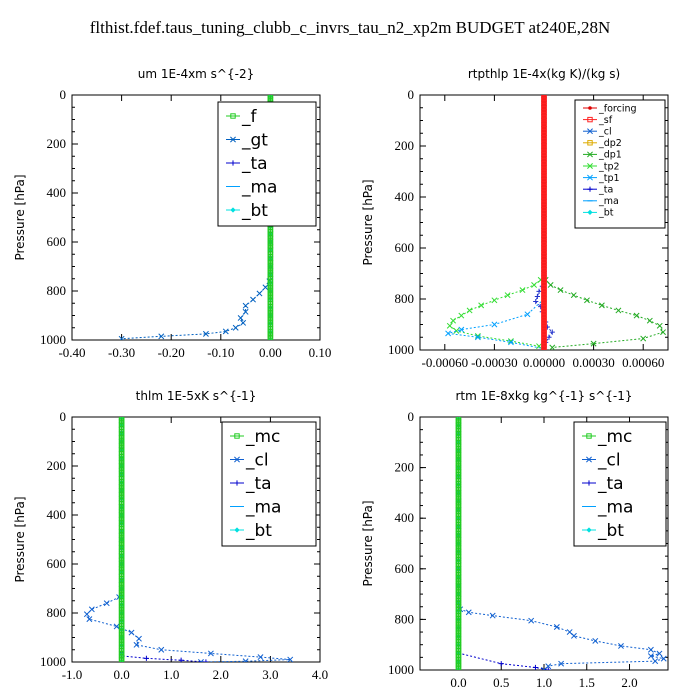 This screenshot has height=700, width=700. What do you see at coordinates (221, 674) in the screenshot?
I see `x-tick-label: 2.0` at bounding box center [221, 674].